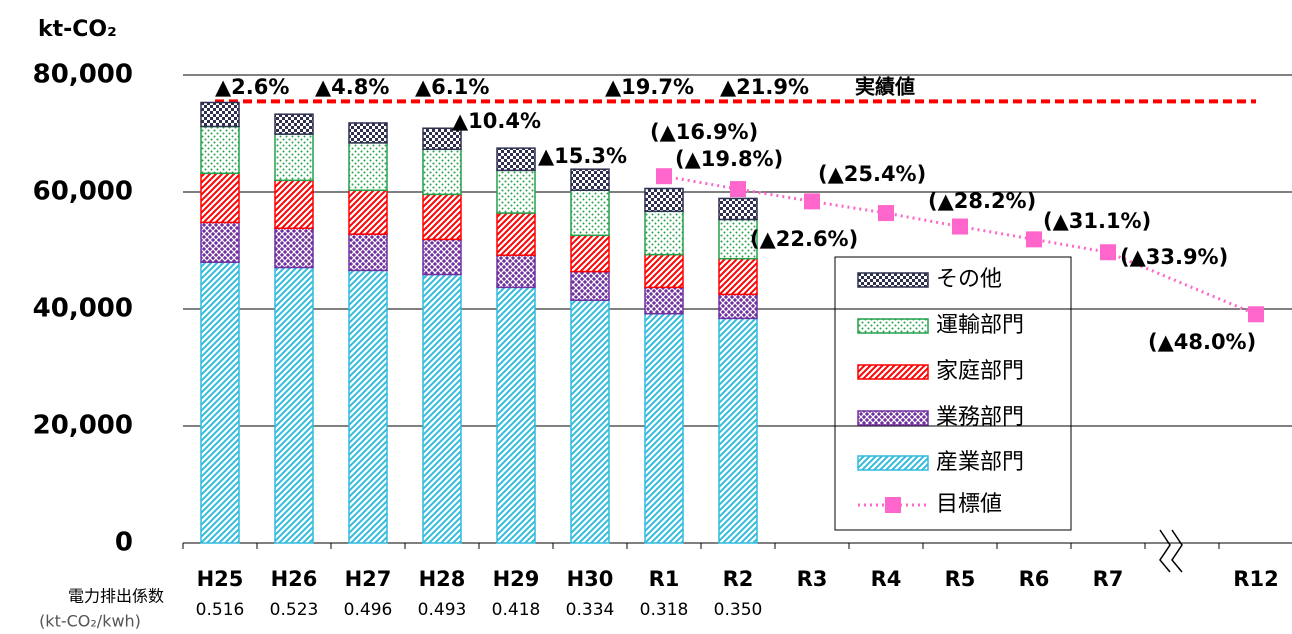 Image resolution: width=1292 pixels, height=634 pixels. What do you see at coordinates (649, 87) in the screenshot?
I see `annotation: ▲19.7%` at bounding box center [649, 87].